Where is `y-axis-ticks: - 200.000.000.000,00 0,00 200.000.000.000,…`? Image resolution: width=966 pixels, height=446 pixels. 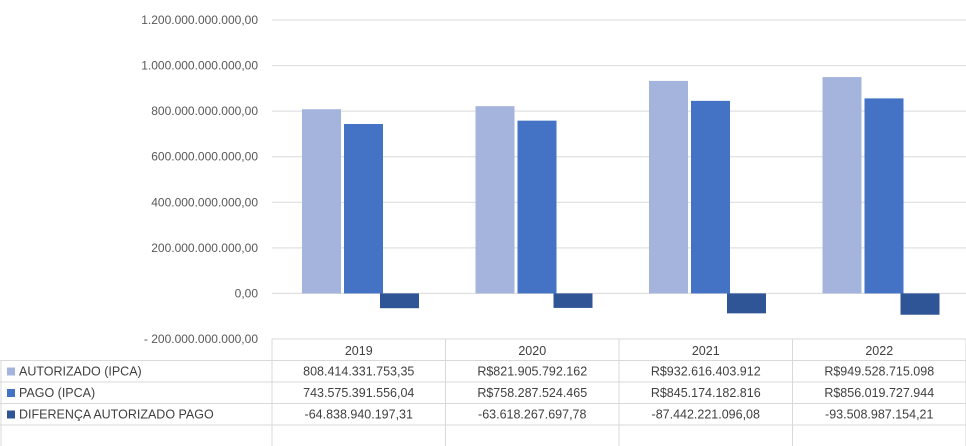
y-axis-ticks: - 200.000.000.000,00 0,00 200.000.000.000,… is located at coordinates (199, 179).